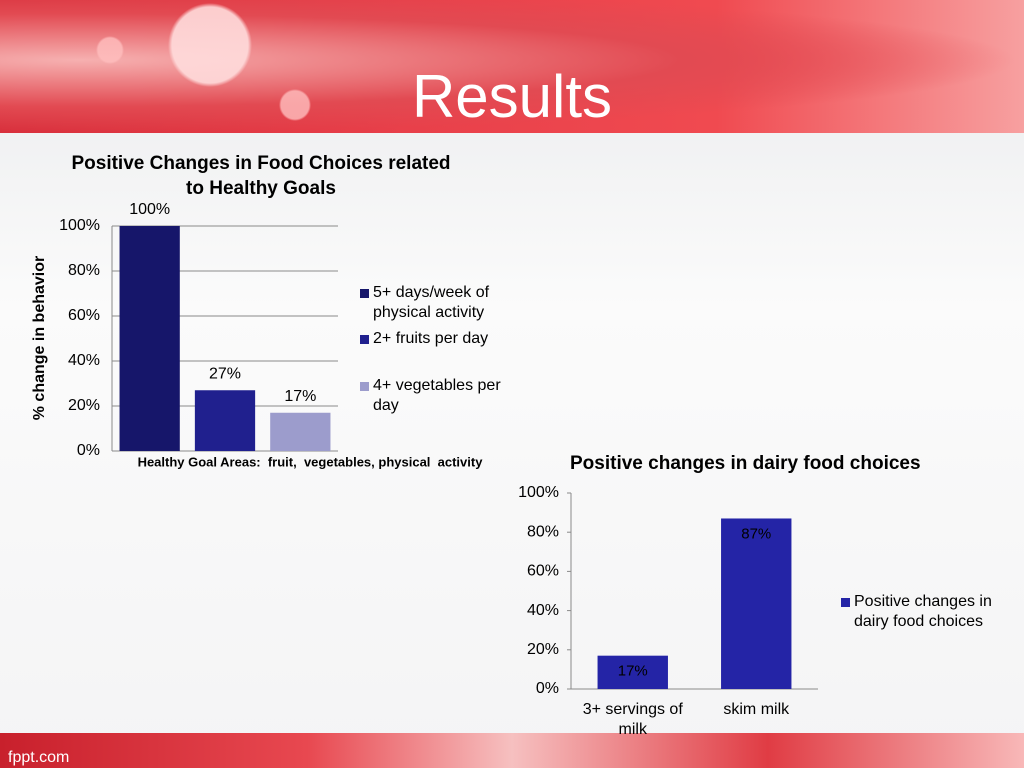  What do you see at coordinates (923, 611) in the screenshot?
I see `legend-label: Positive changes in dairy food choices` at bounding box center [923, 611].